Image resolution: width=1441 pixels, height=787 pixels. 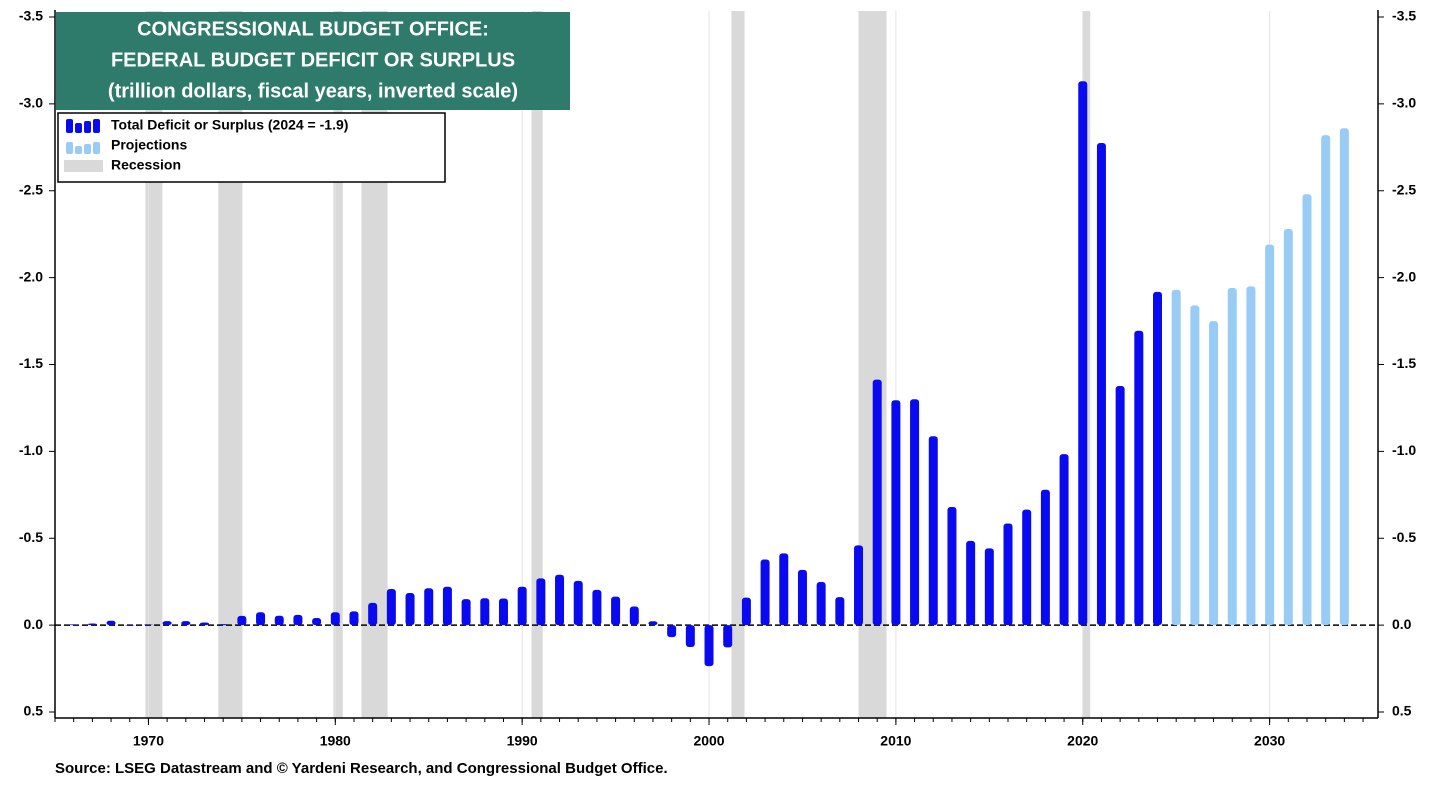 What do you see at coordinates (31, 450) in the screenshot?
I see `y-tick-label: -1.0` at bounding box center [31, 450].